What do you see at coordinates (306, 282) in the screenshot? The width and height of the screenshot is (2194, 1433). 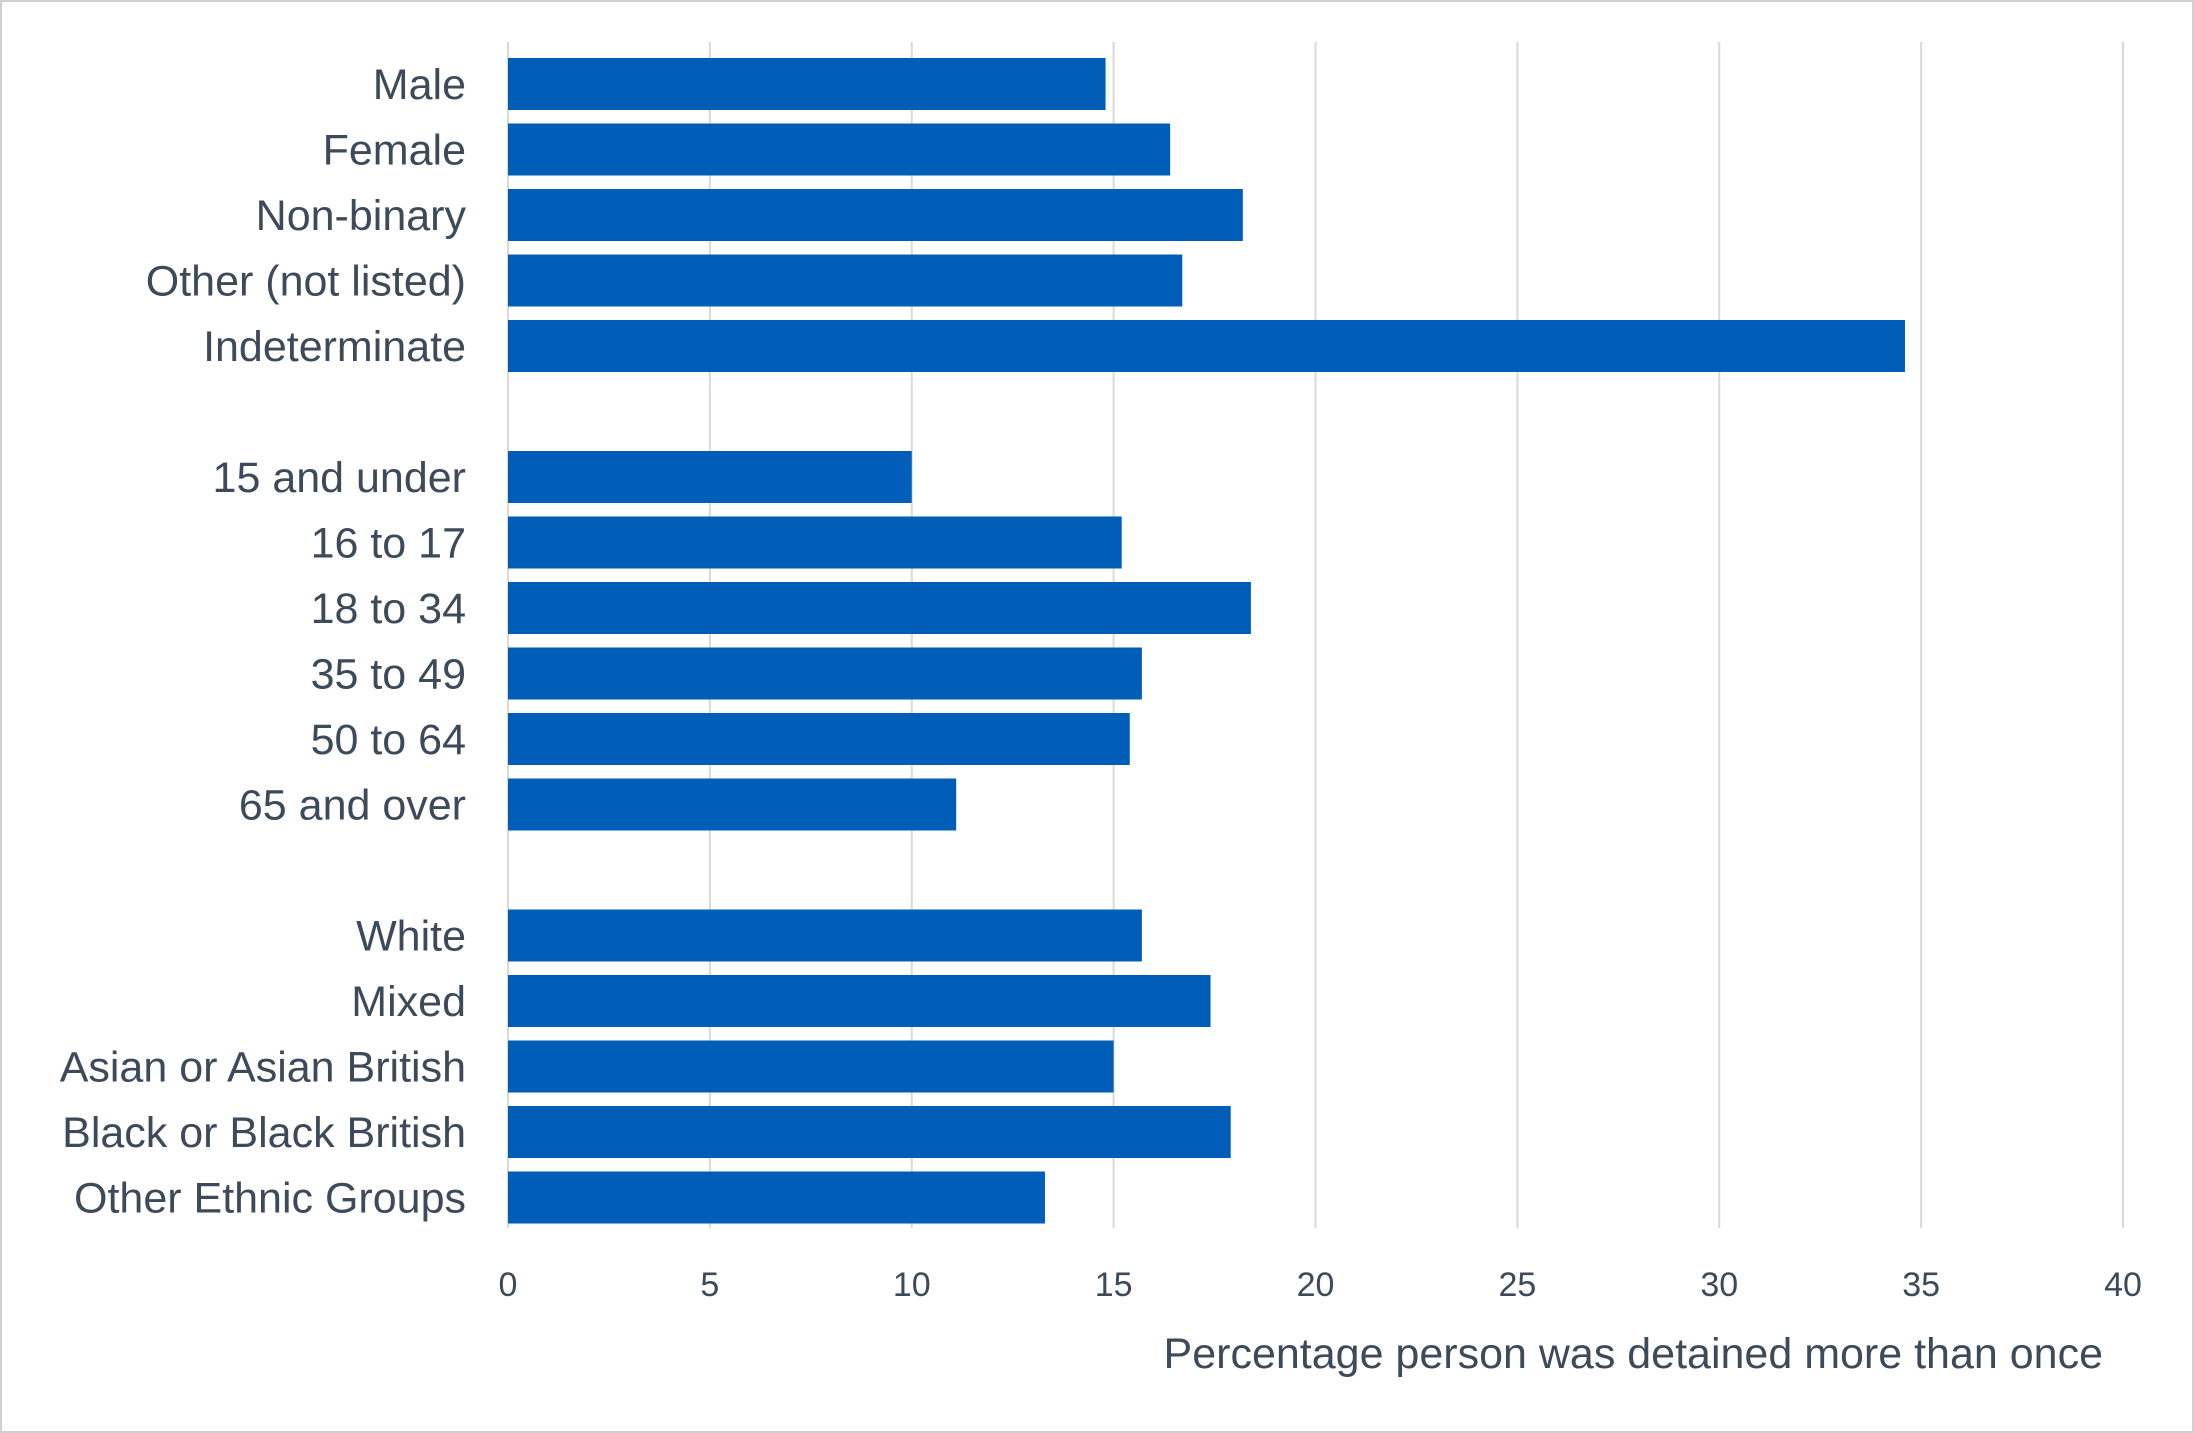 I see `category-label: Other (not listed)` at bounding box center [306, 282].